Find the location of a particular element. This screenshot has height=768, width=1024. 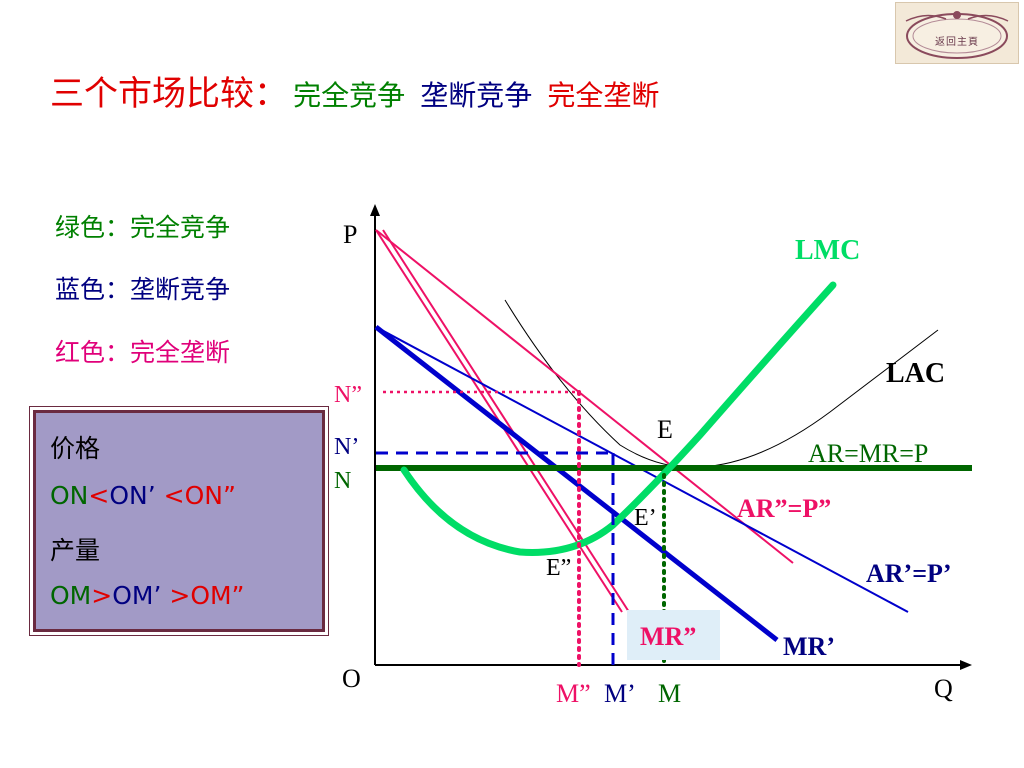

point-e: E is located at coordinates (665, 429).